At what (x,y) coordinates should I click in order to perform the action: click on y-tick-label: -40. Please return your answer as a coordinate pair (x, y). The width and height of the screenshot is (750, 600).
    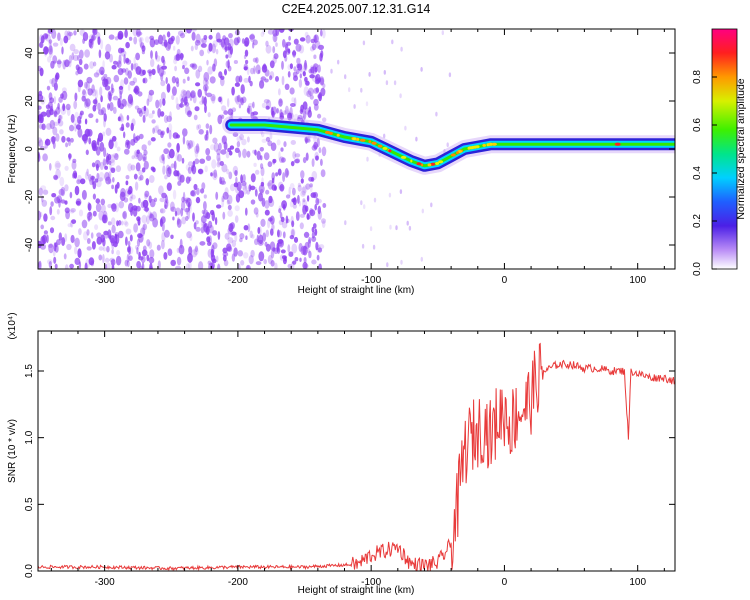
    Looking at the image, I should click on (29, 244).